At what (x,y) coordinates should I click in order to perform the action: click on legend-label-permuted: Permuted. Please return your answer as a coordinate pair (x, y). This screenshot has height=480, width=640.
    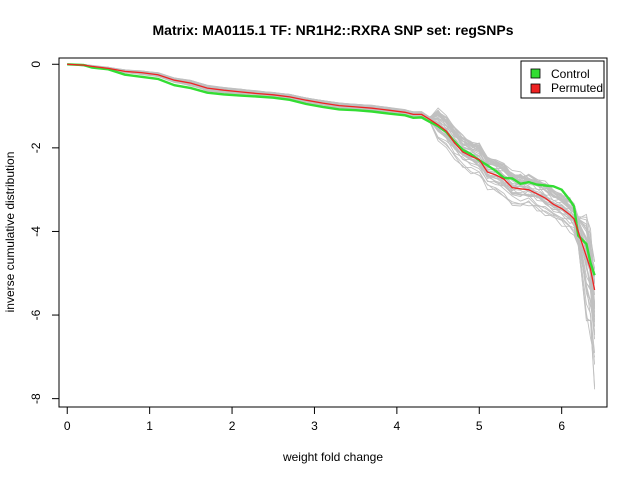
    Looking at the image, I should click on (577, 88).